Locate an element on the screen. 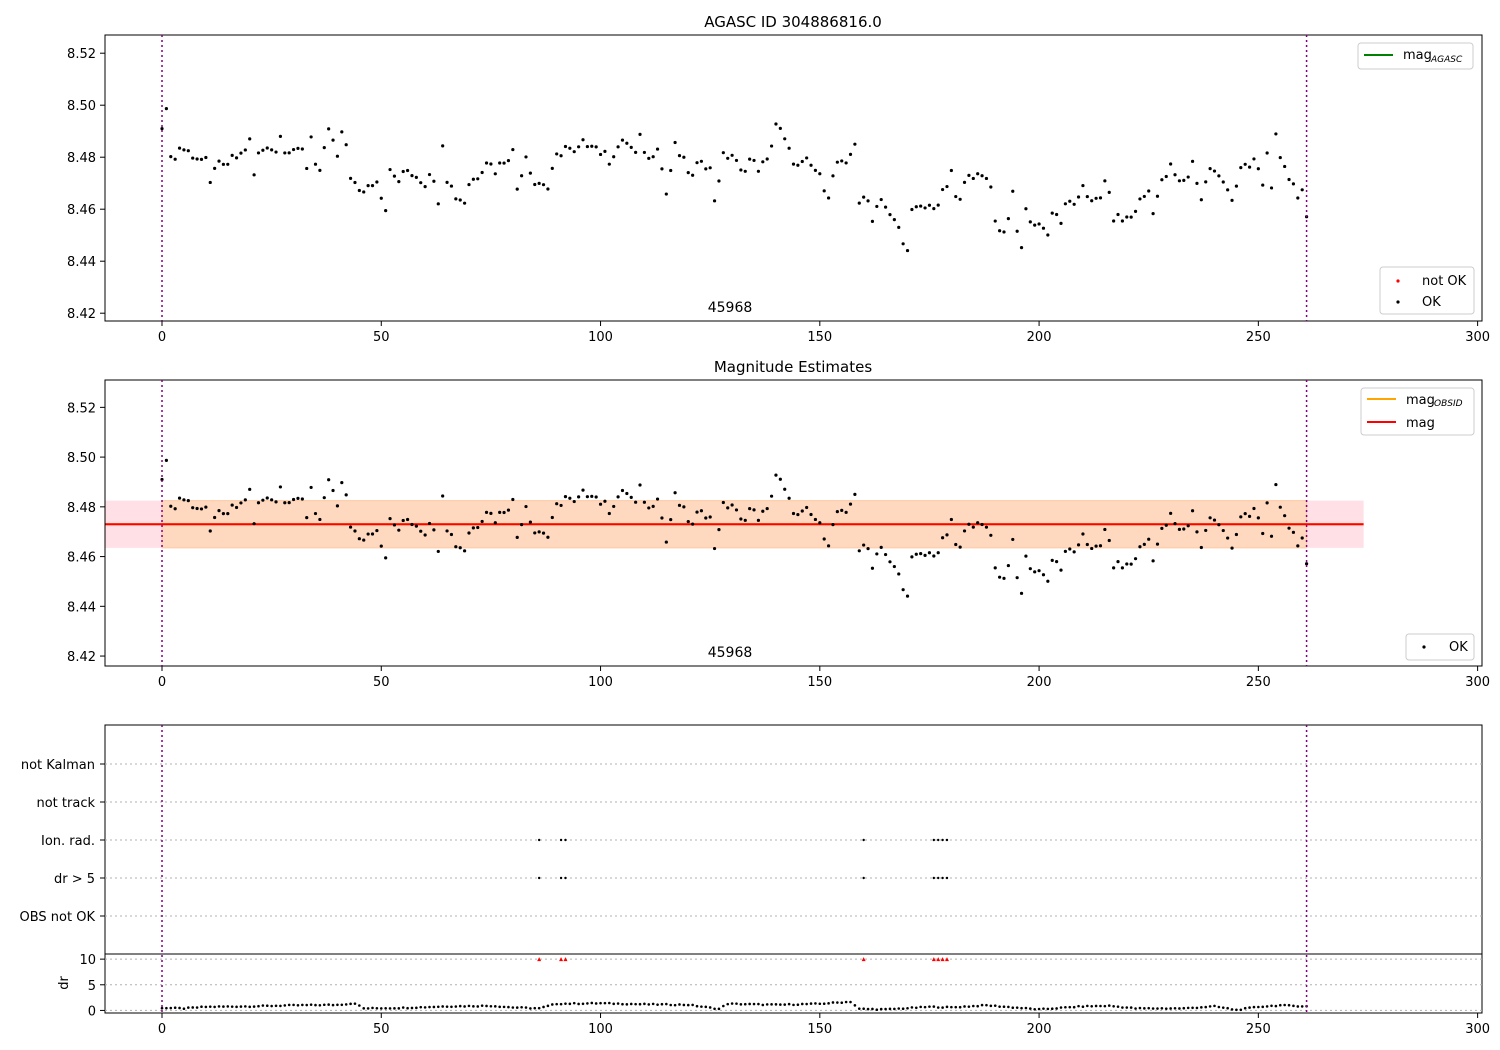  x-tick-label: 0 is located at coordinates (162, 682).